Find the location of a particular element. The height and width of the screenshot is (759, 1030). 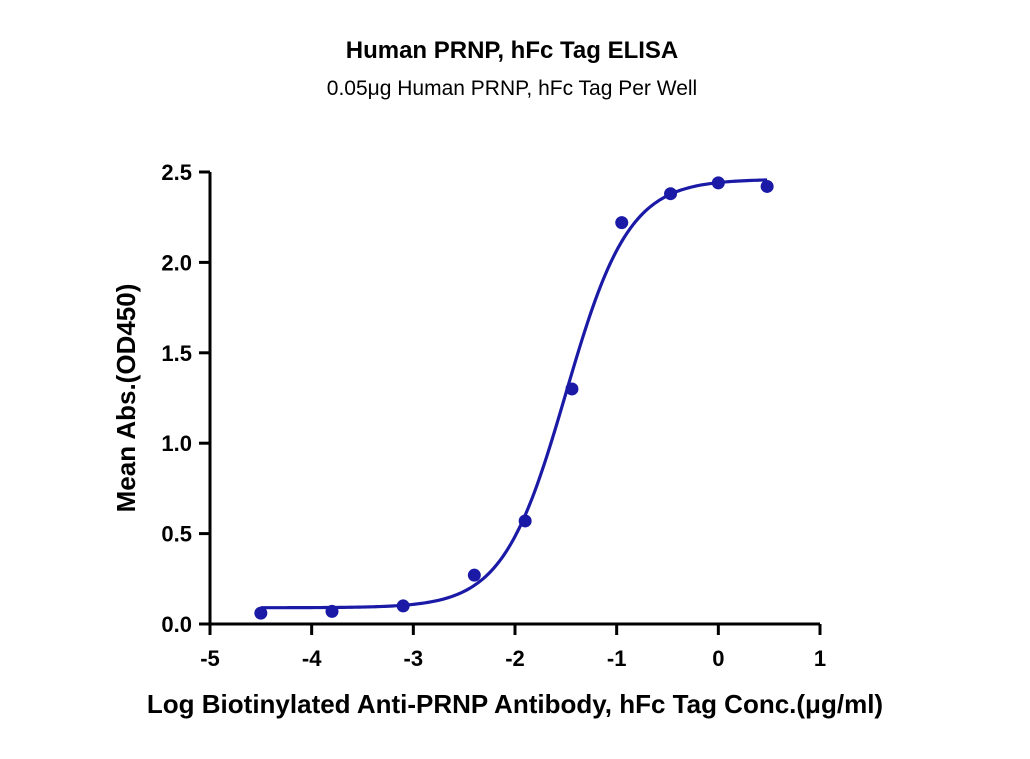

chart-subtitle: 0.05μg Human PRNP, hFc Tag Per Well is located at coordinates (512, 88).